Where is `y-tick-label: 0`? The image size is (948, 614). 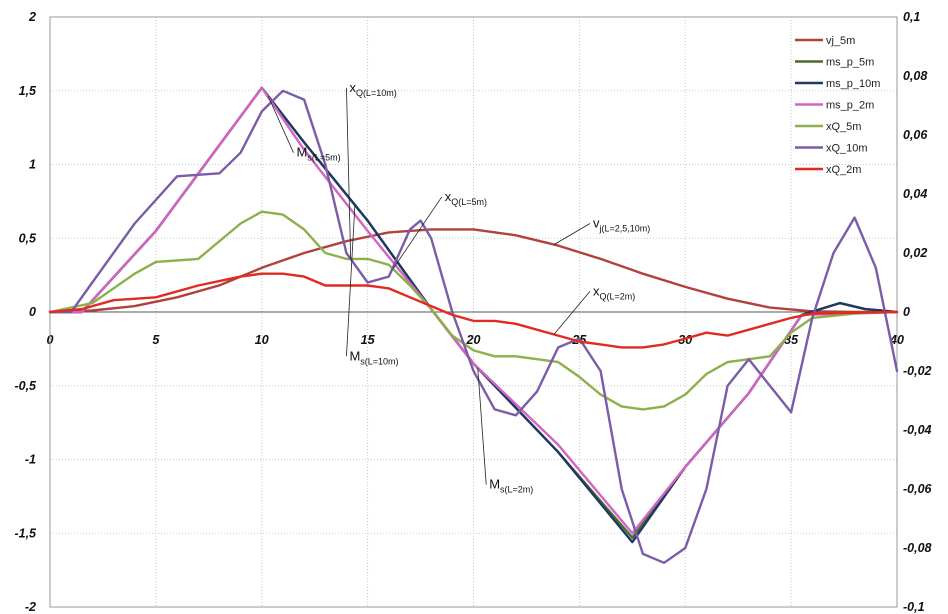 y-tick-label: 0 is located at coordinates (32, 312).